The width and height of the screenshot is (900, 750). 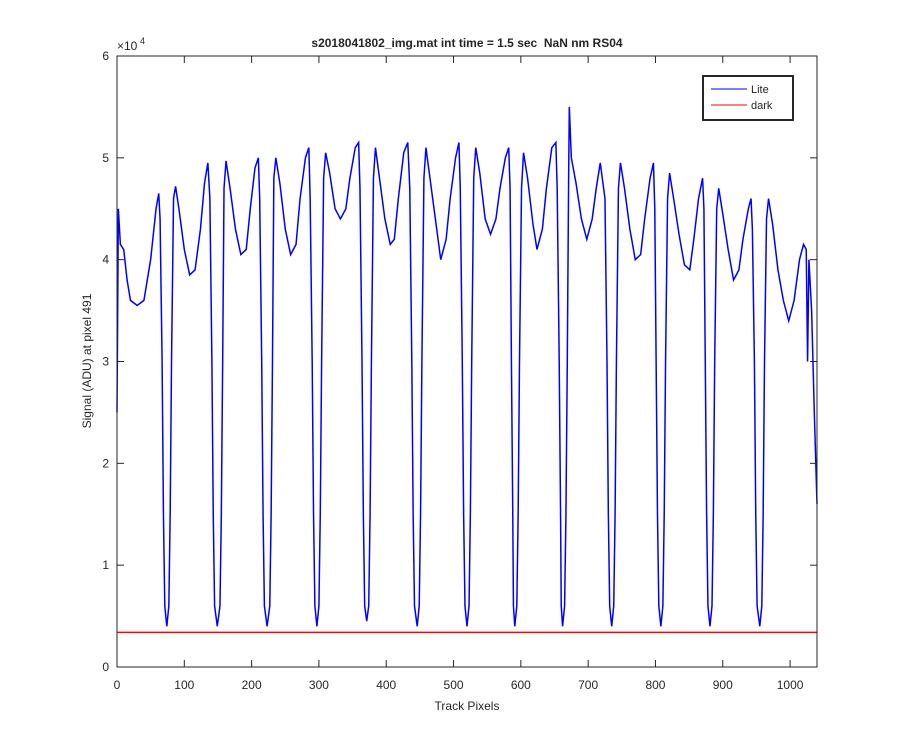 I want to click on y-exponent-power: 4, so click(x=142, y=41).